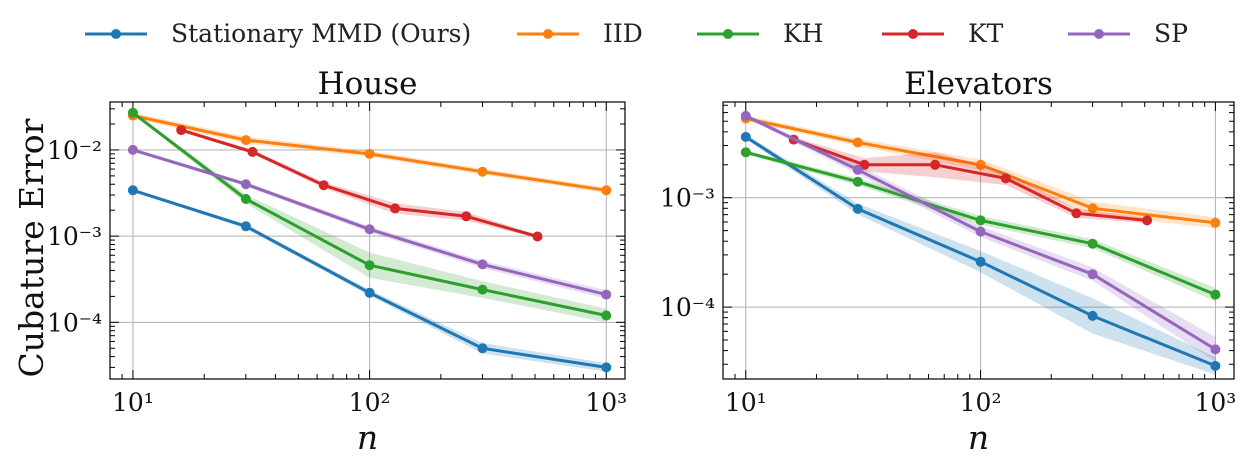 This screenshot has height=463, width=1245. Describe the element at coordinates (943, 33) in the screenshot. I see `legend-entry-kt: KT` at that location.